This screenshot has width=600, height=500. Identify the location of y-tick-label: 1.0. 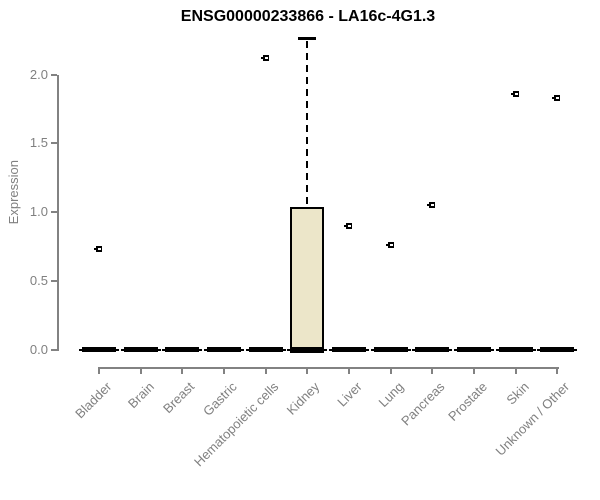
(38, 211).